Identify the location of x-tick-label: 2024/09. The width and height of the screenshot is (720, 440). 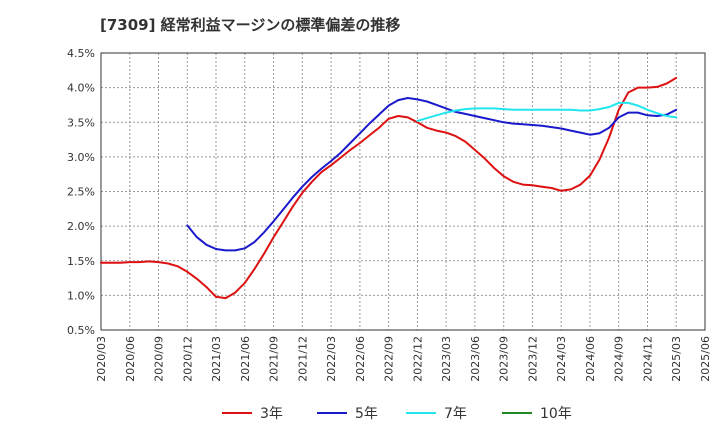
(619, 359).